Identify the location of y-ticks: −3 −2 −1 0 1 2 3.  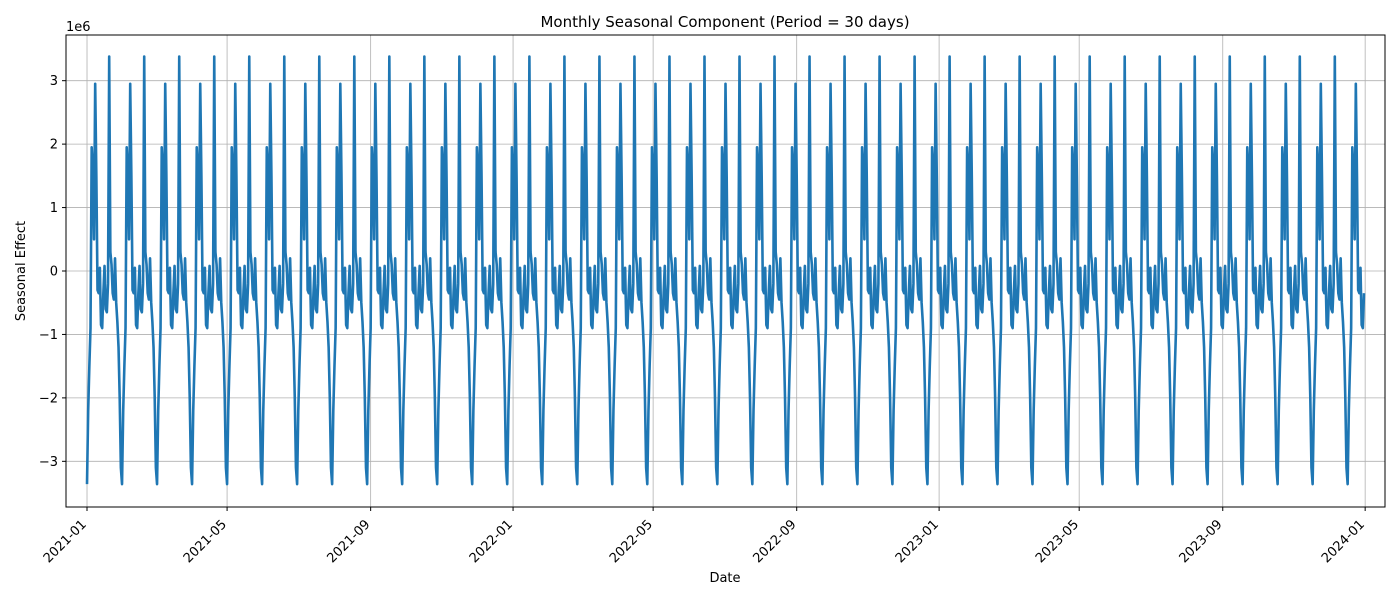
(52, 272).